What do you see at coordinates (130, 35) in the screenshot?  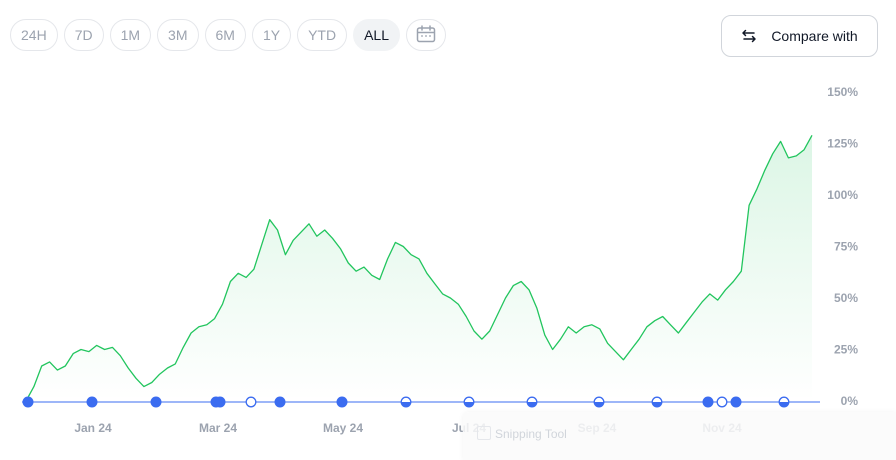 I see `range-1m-button: 1M` at bounding box center [130, 35].